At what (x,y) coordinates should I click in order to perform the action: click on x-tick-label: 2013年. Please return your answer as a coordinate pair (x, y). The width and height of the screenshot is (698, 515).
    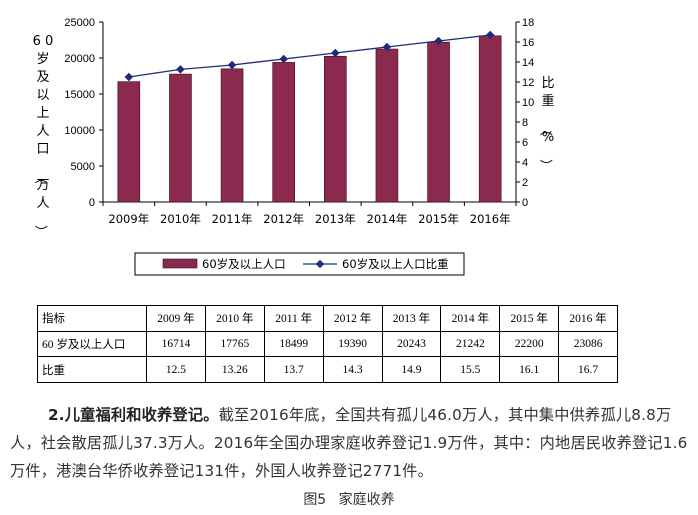
    Looking at the image, I should click on (335, 219).